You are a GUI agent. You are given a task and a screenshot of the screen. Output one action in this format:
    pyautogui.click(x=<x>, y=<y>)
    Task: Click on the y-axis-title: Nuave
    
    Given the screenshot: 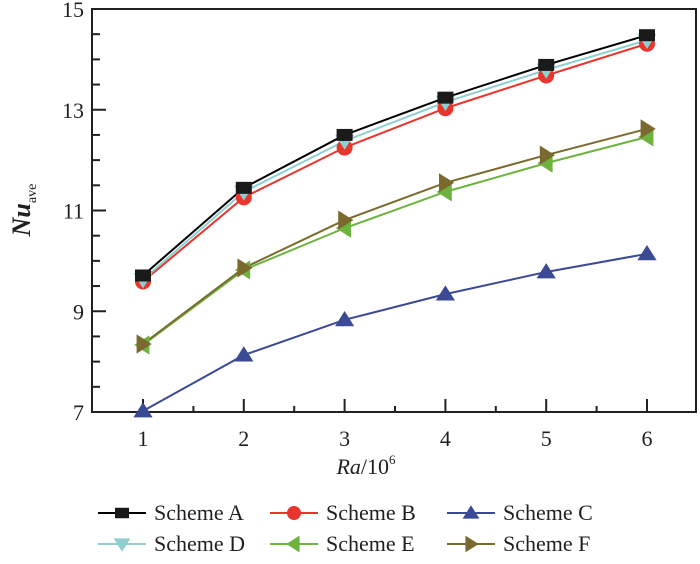 What is the action you would take?
    pyautogui.click(x=23, y=211)
    